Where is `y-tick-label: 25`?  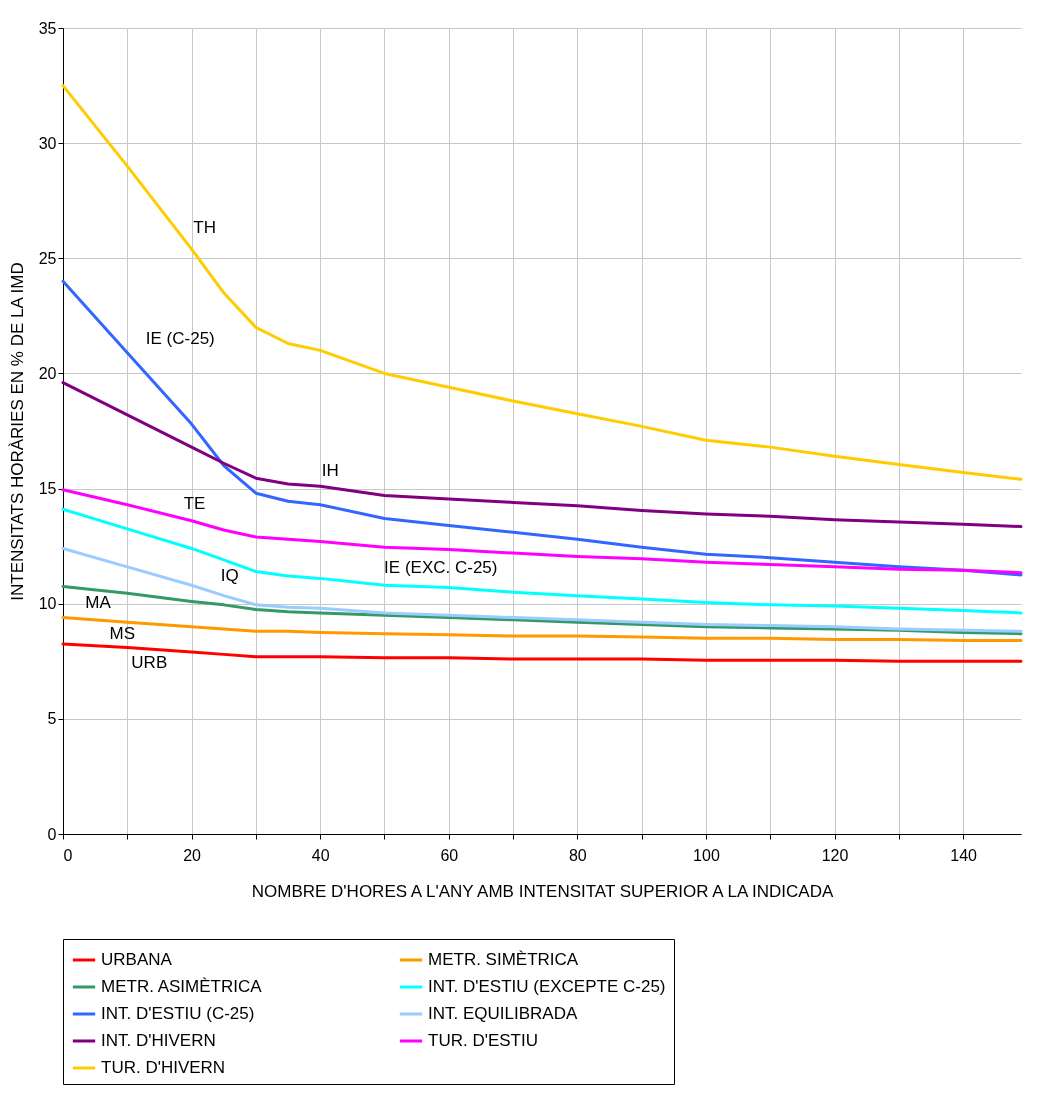 y-tick-label: 25 is located at coordinates (47, 258).